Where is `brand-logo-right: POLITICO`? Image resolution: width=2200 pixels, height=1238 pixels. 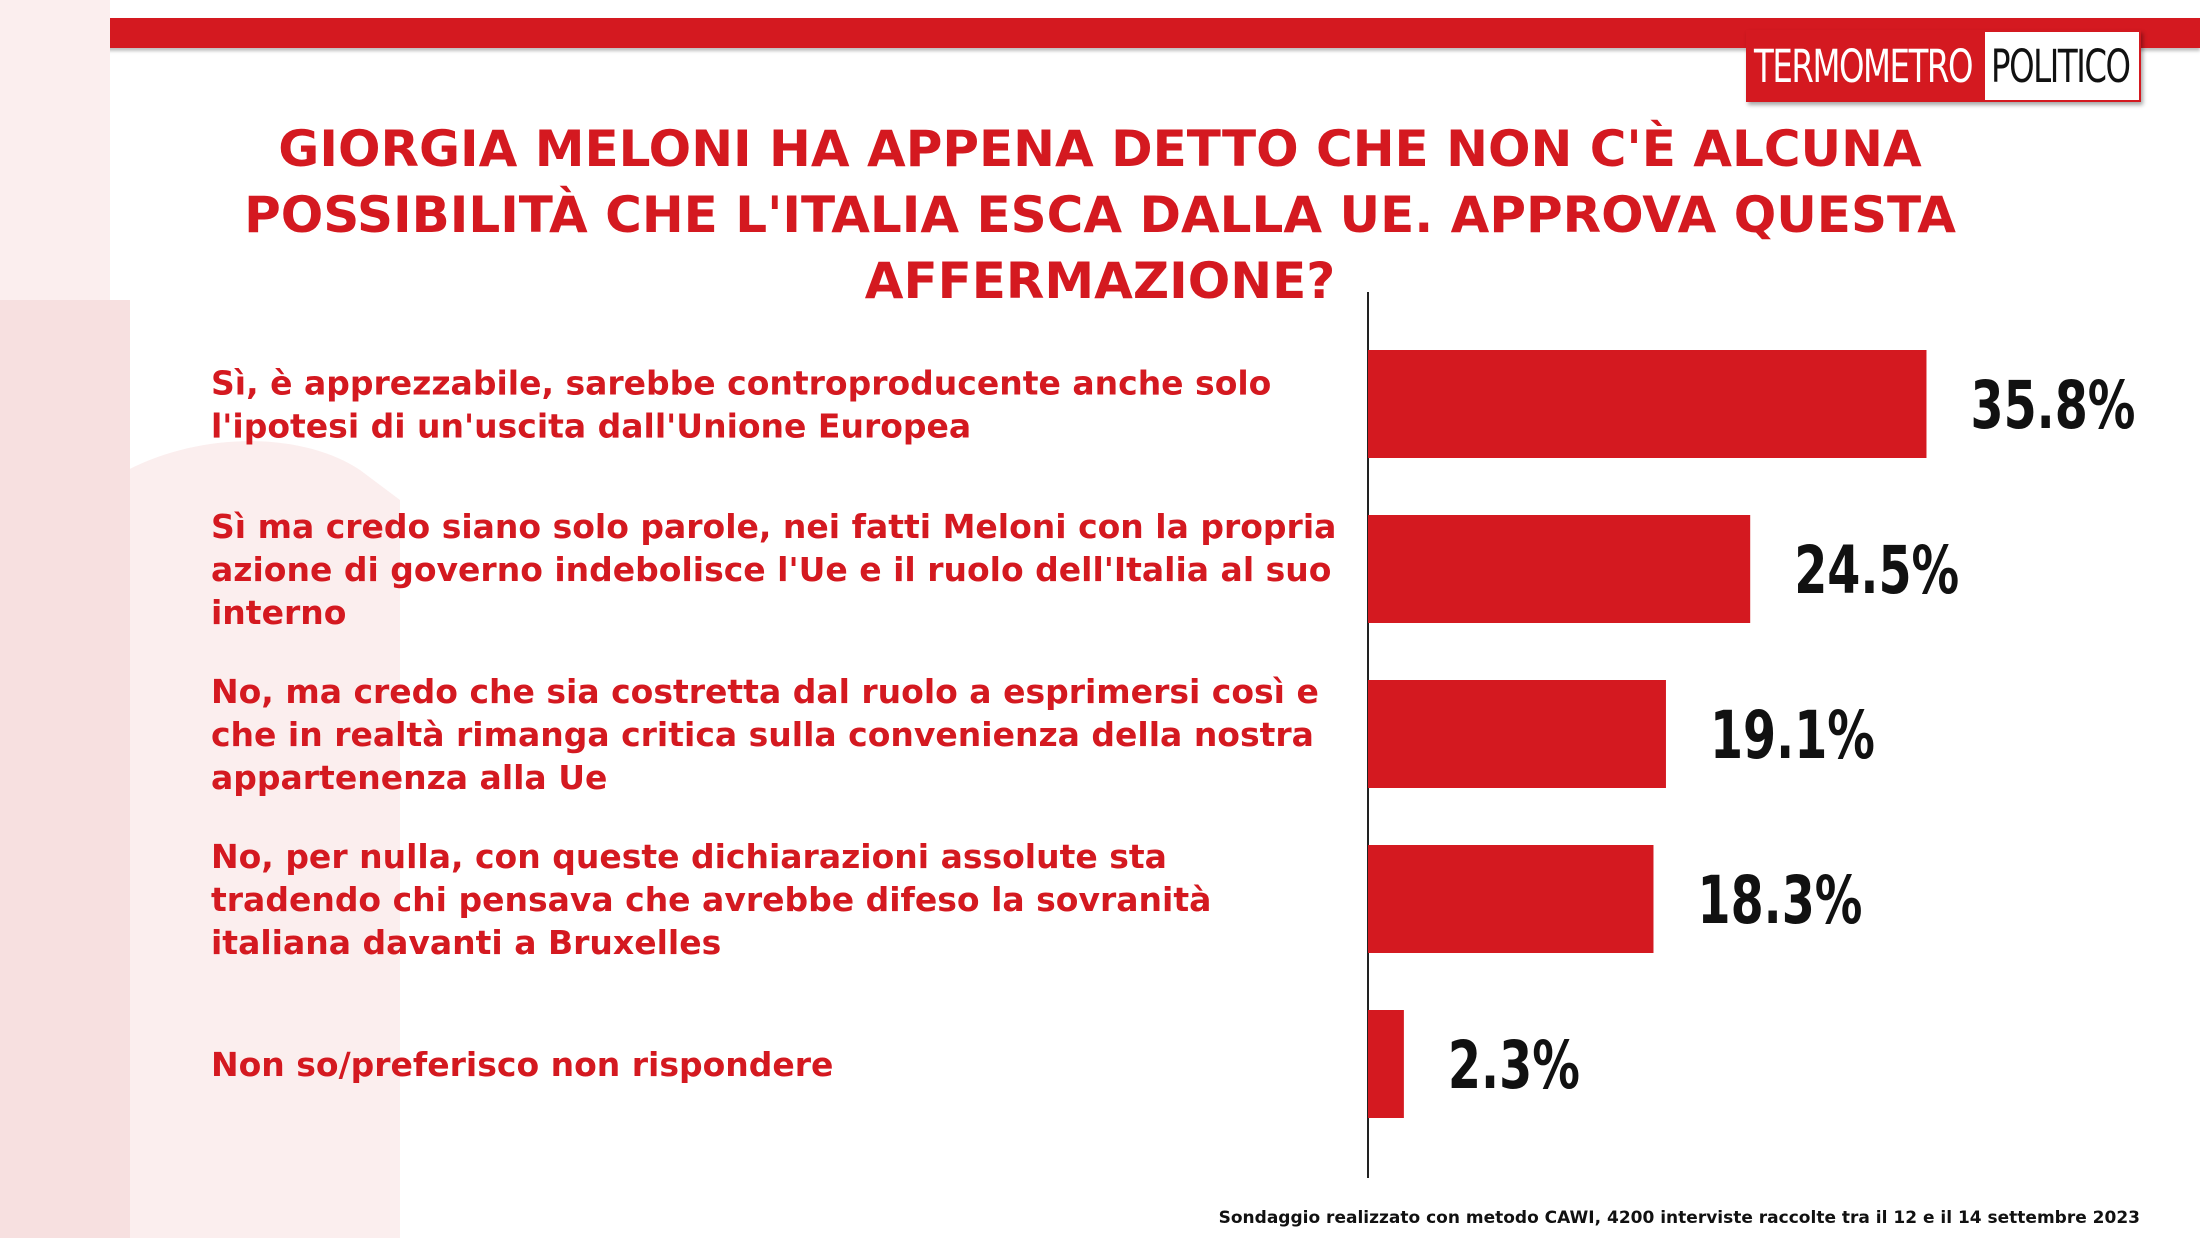 brand-logo-right: POLITICO is located at coordinates (2063, 66).